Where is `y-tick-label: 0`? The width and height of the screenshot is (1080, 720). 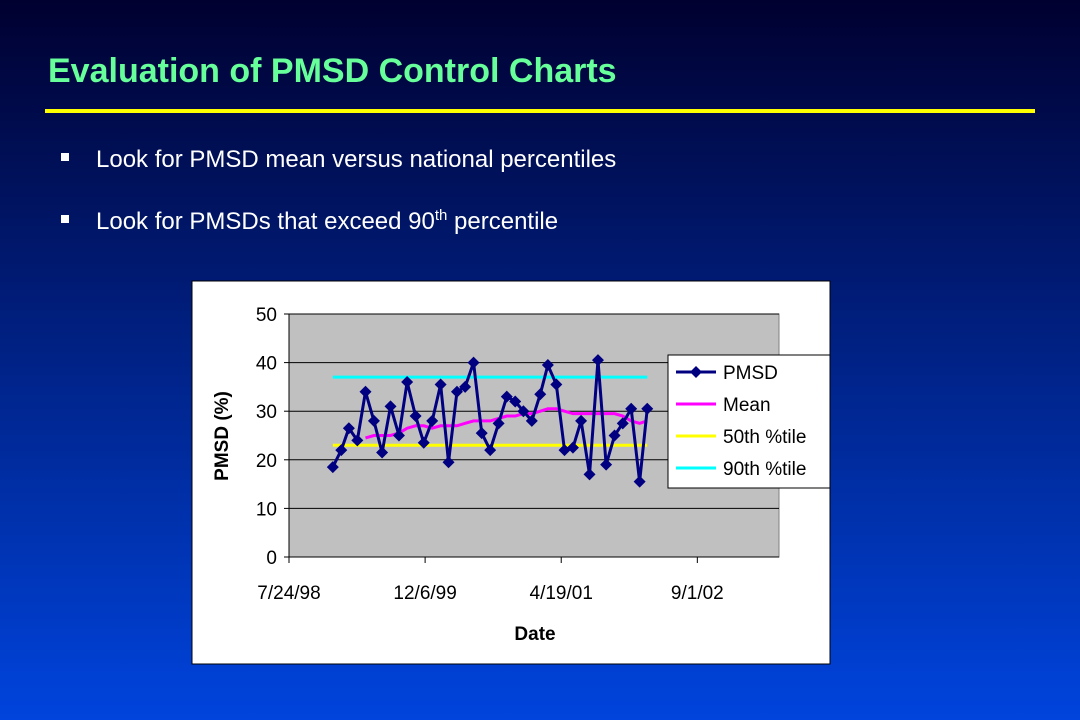 y-tick-label: 0 is located at coordinates (271, 558).